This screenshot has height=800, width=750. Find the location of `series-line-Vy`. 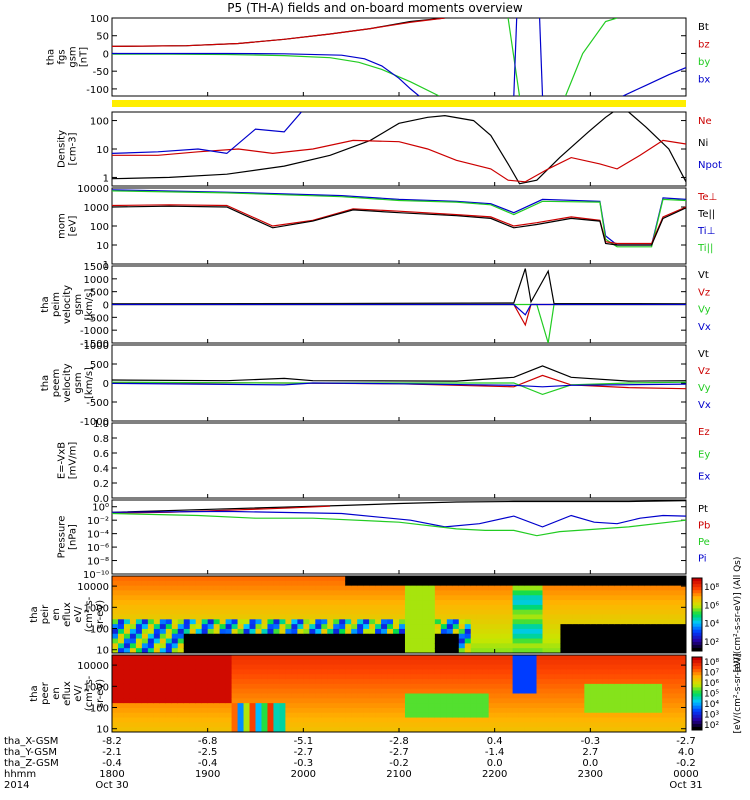

series-line-Vy is located at coordinates (399, 388).